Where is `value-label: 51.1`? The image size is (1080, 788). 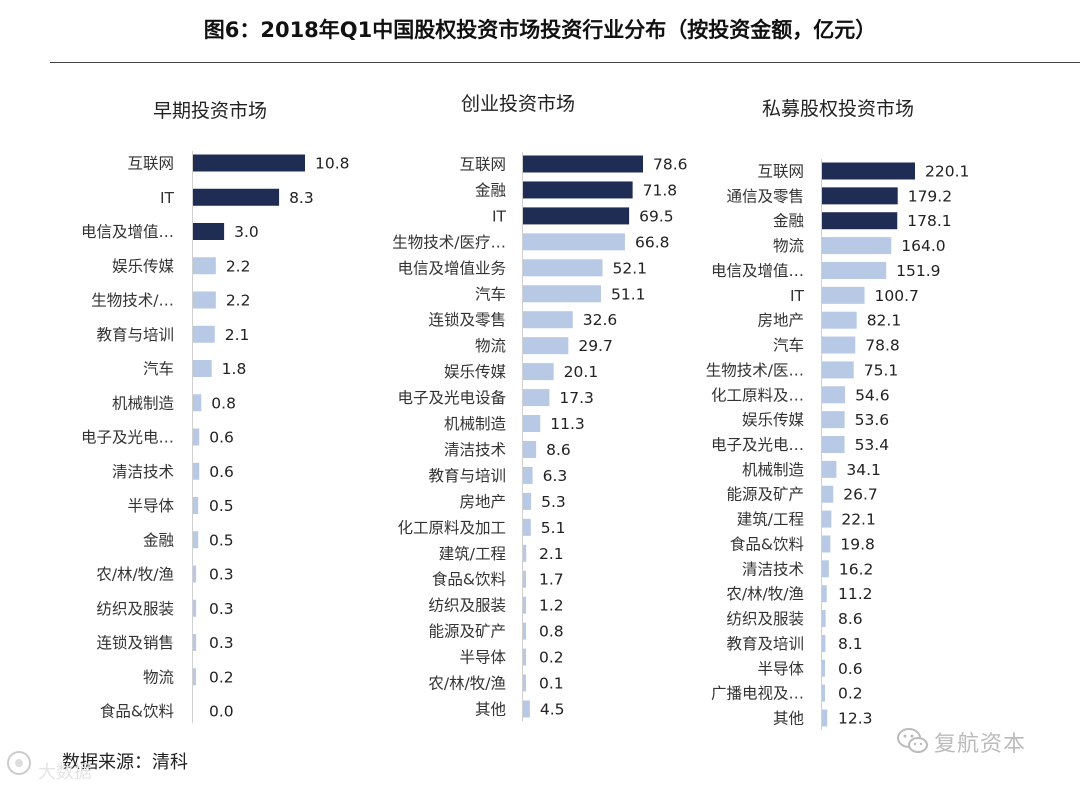 value-label: 51.1 is located at coordinates (628, 294).